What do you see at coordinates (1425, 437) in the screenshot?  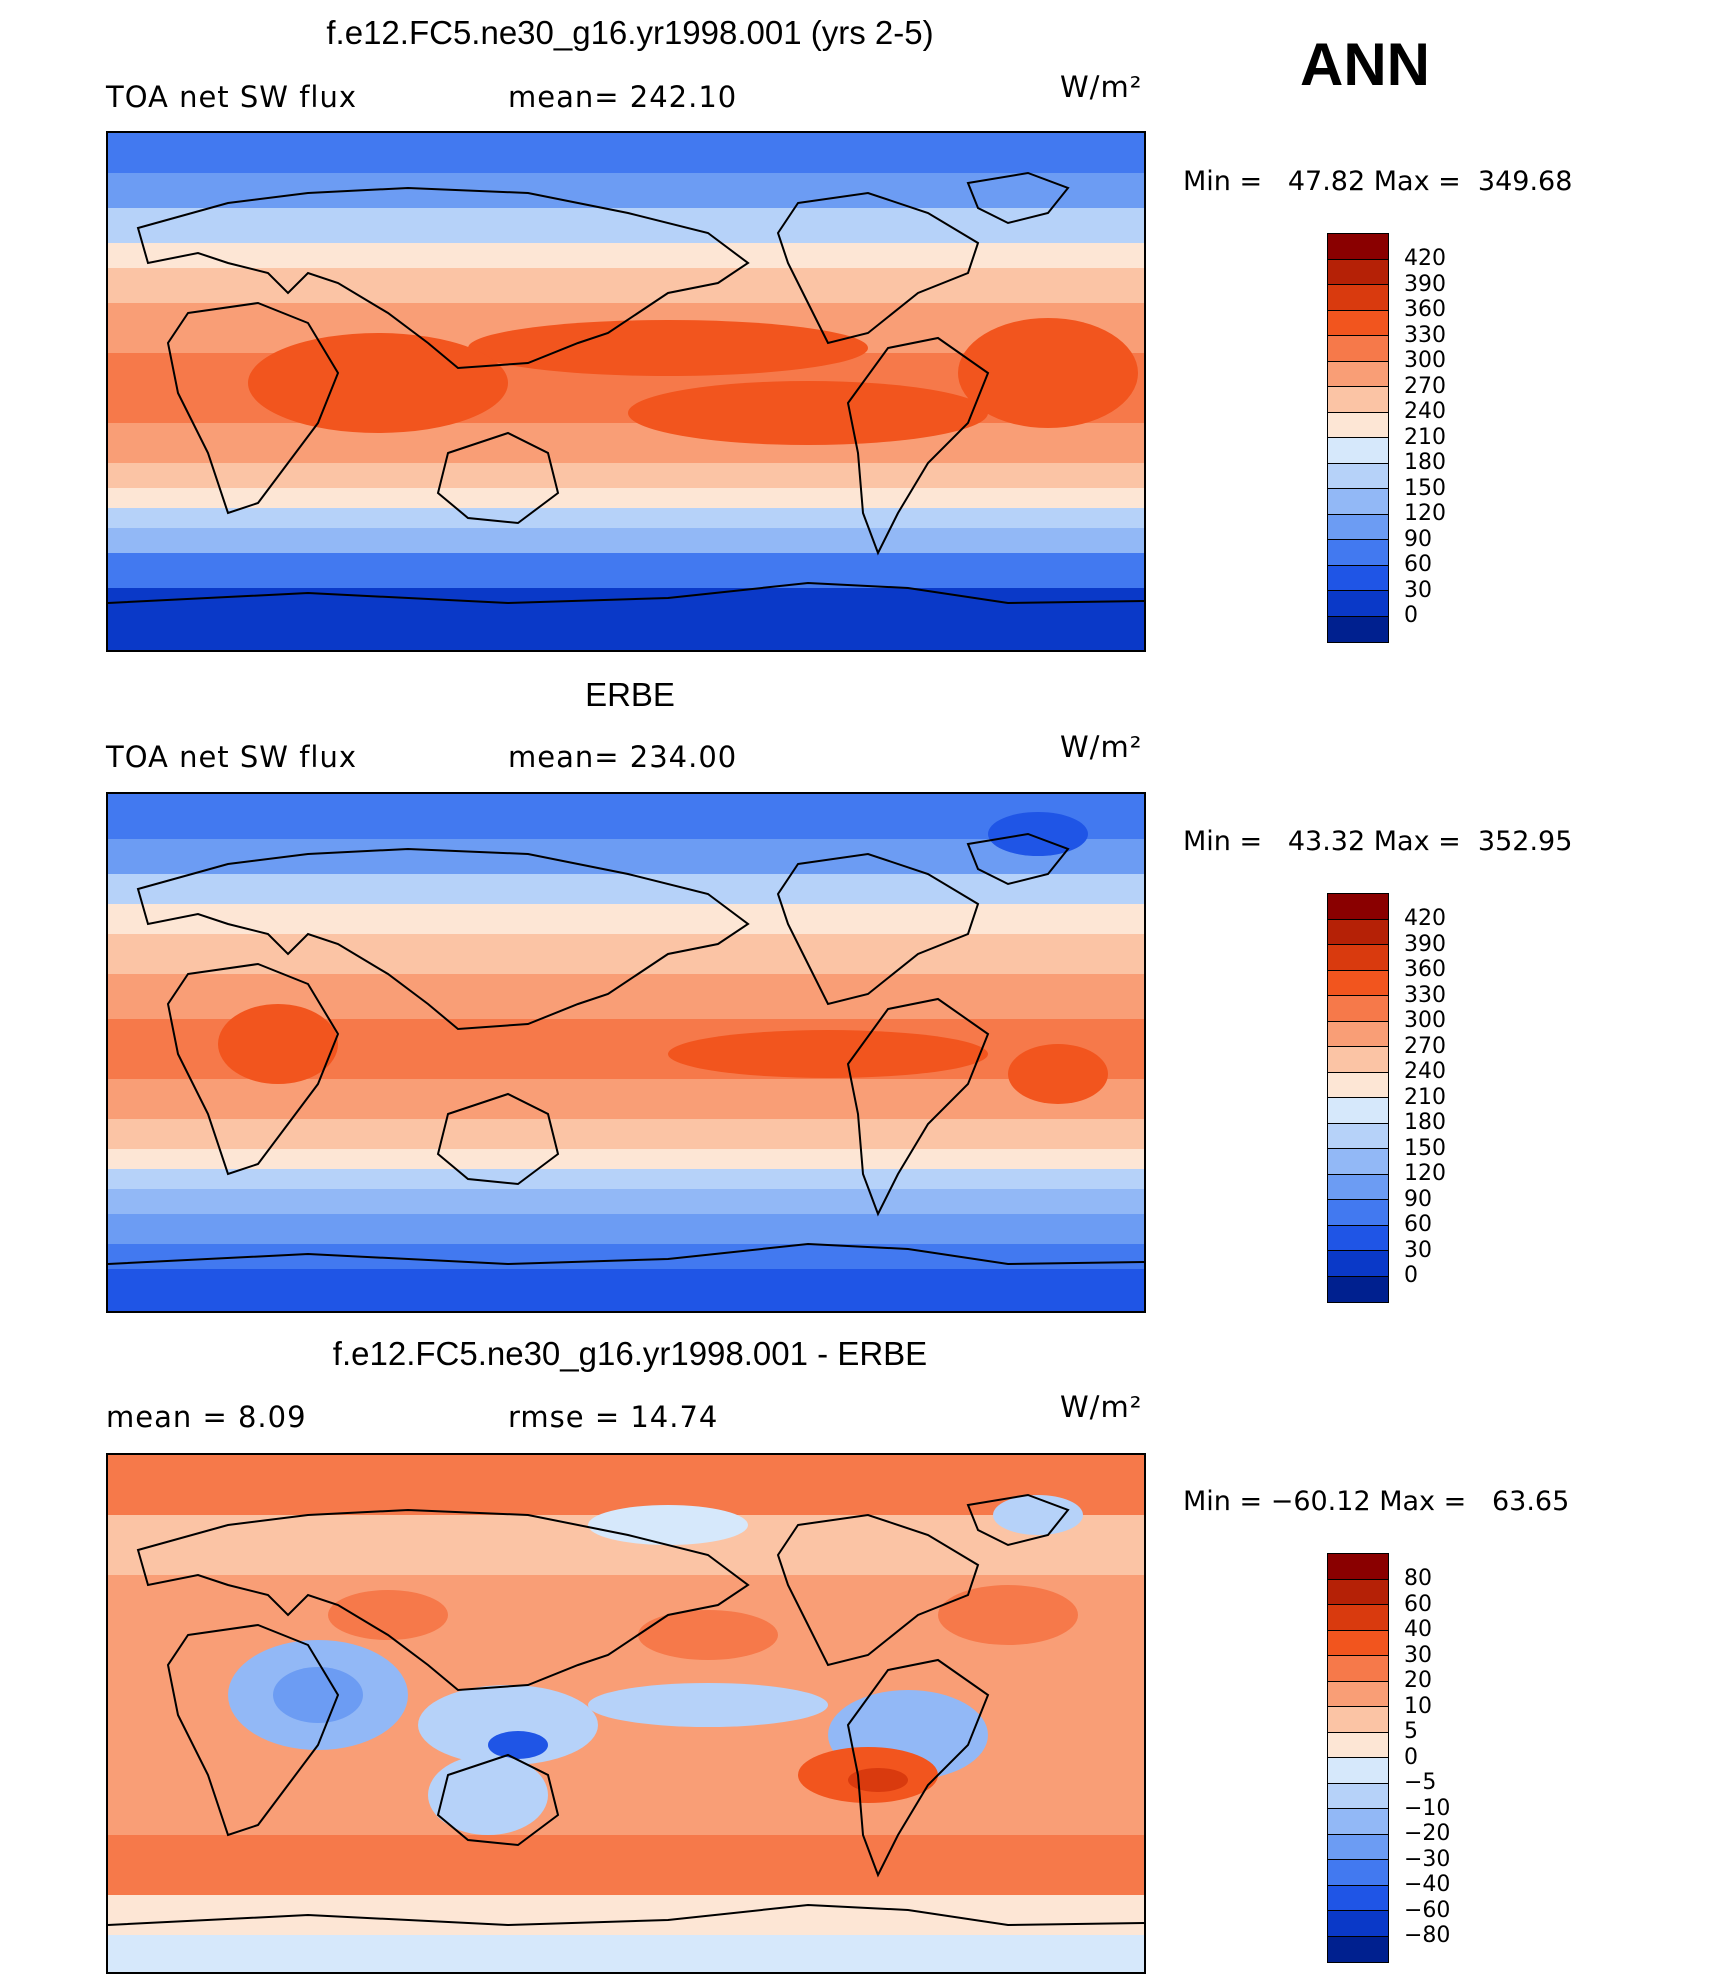 I see `colorbar-tick-label: 210` at bounding box center [1425, 437].